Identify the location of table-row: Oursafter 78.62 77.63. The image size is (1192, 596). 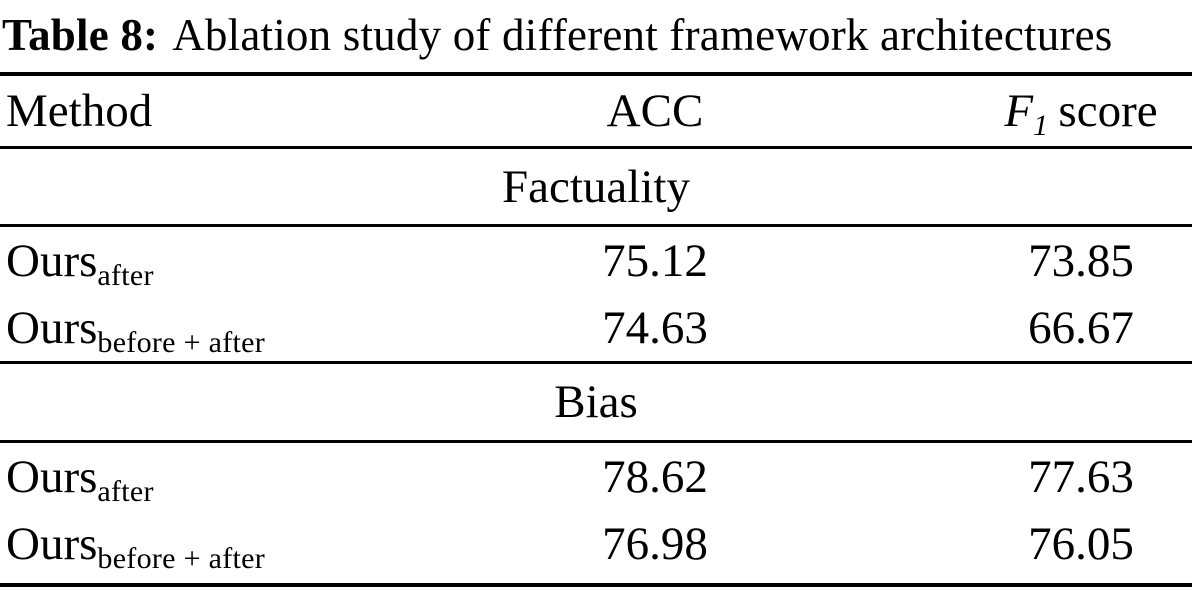
(596, 476).